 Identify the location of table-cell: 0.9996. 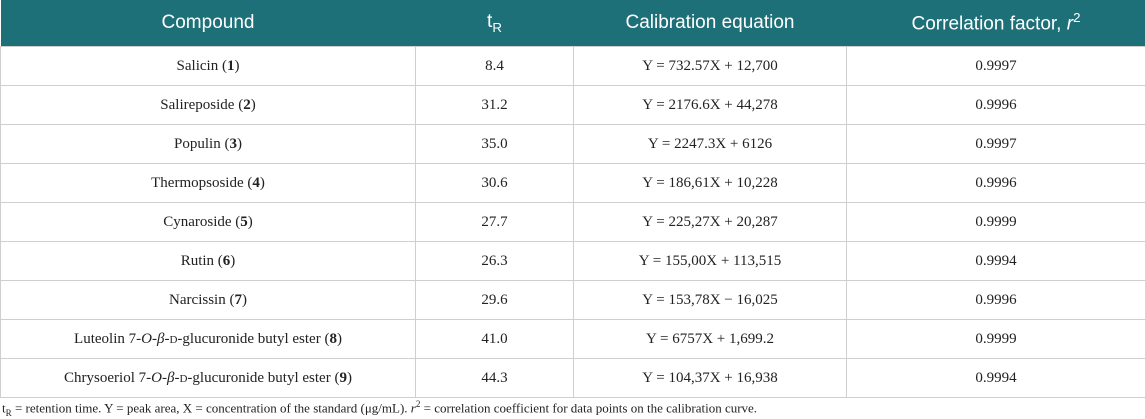
(995, 300).